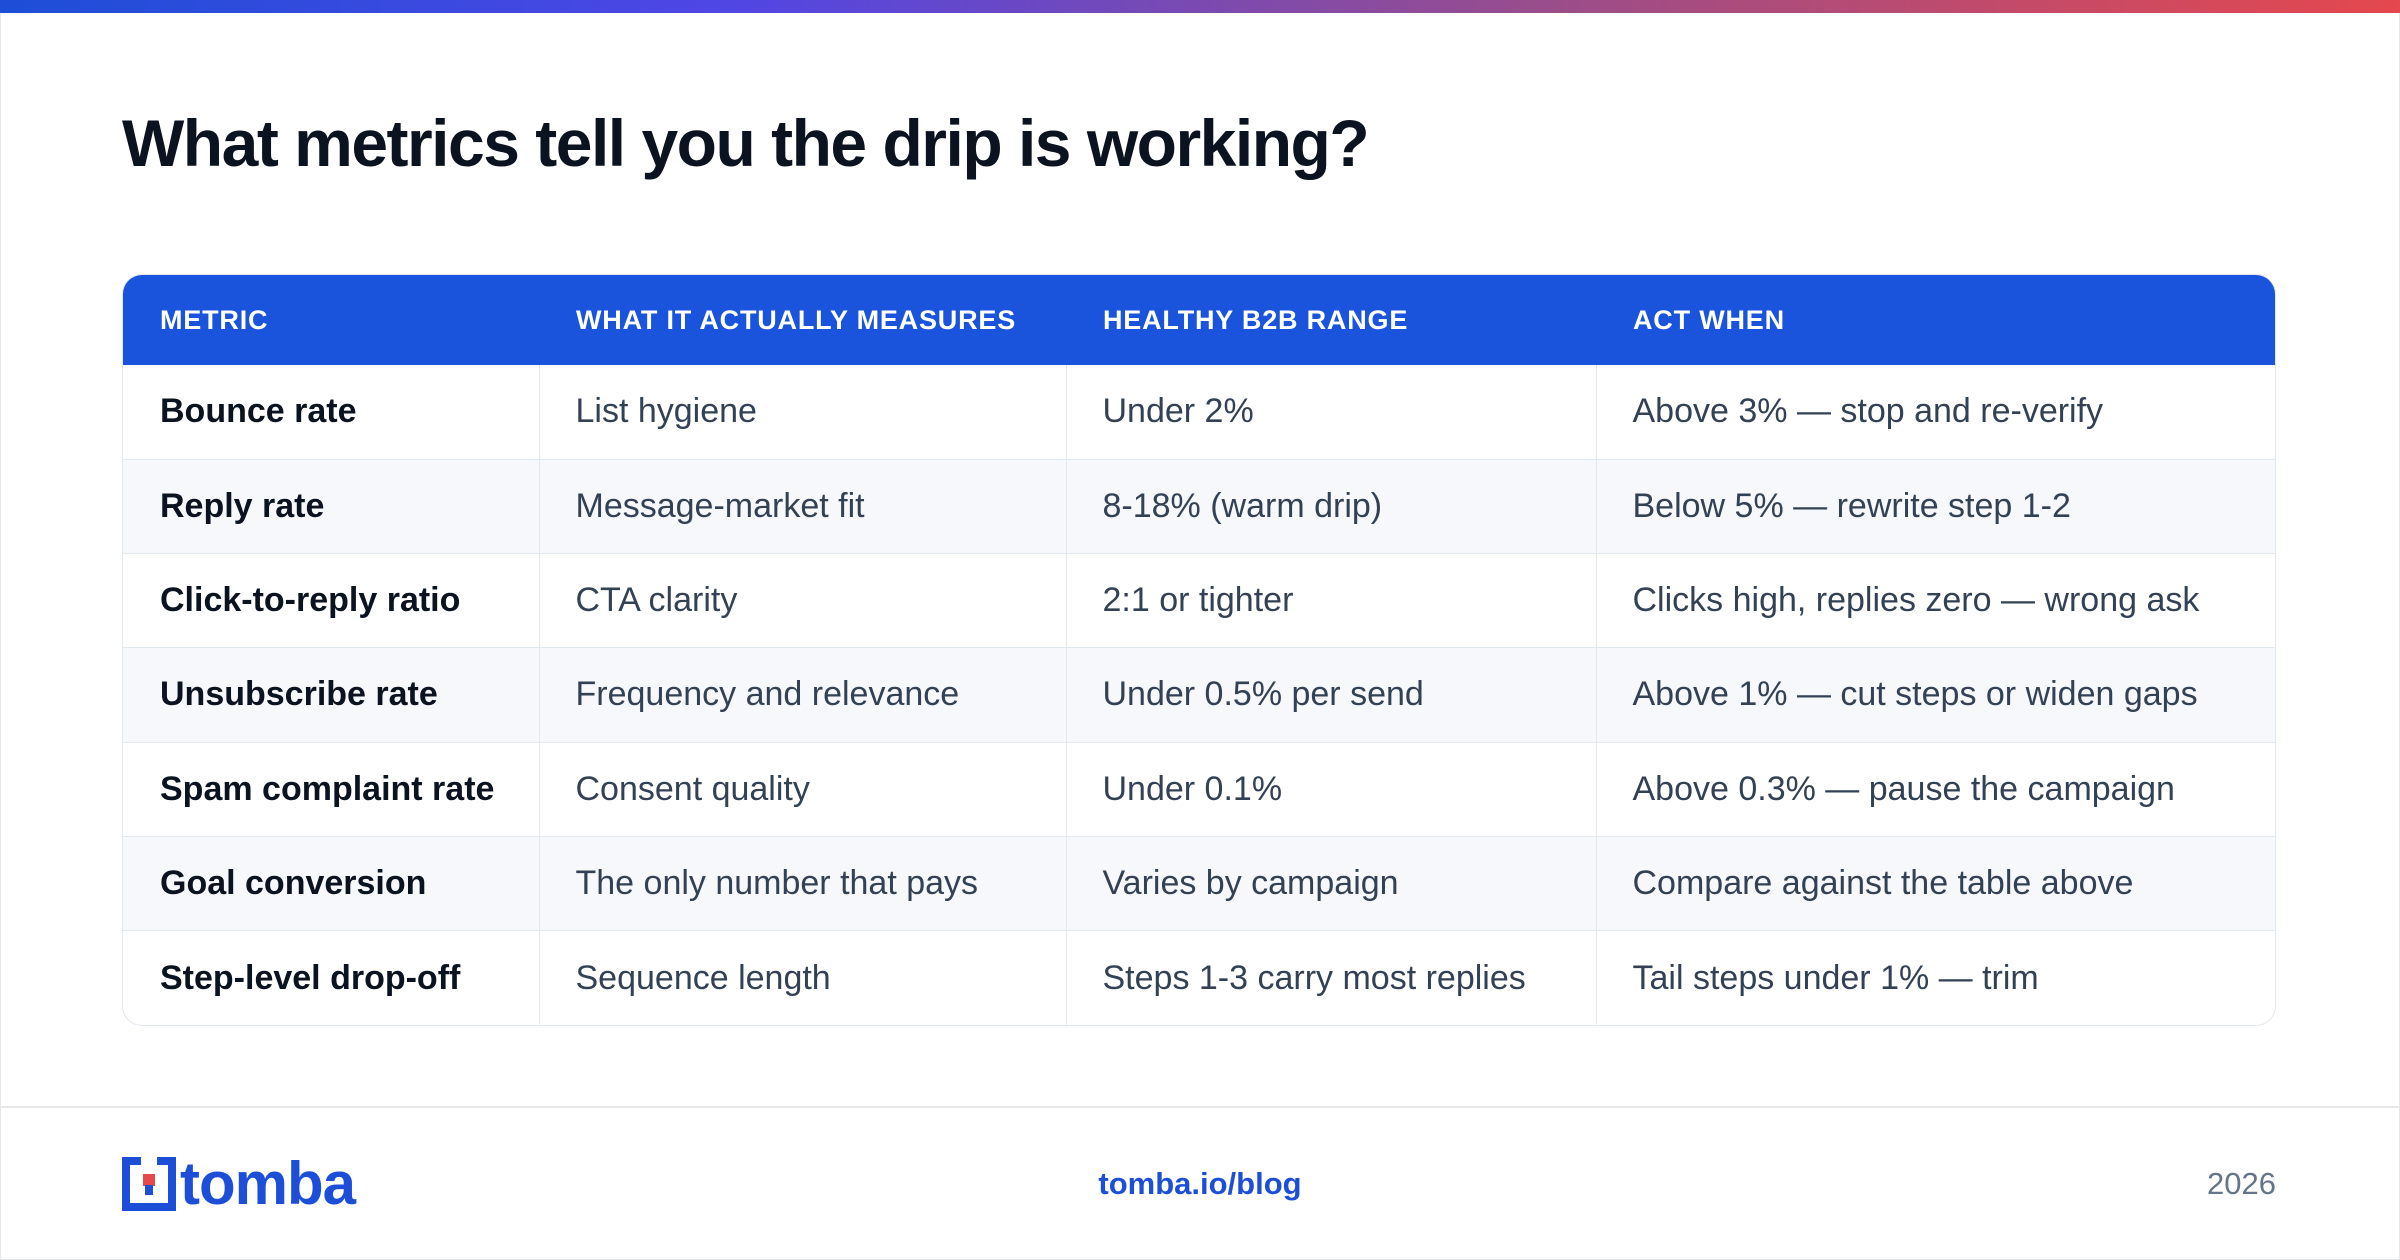 Image resolution: width=2400 pixels, height=1260 pixels. Describe the element at coordinates (802, 695) in the screenshot. I see `measures-cell: Frequency and relevance` at that location.